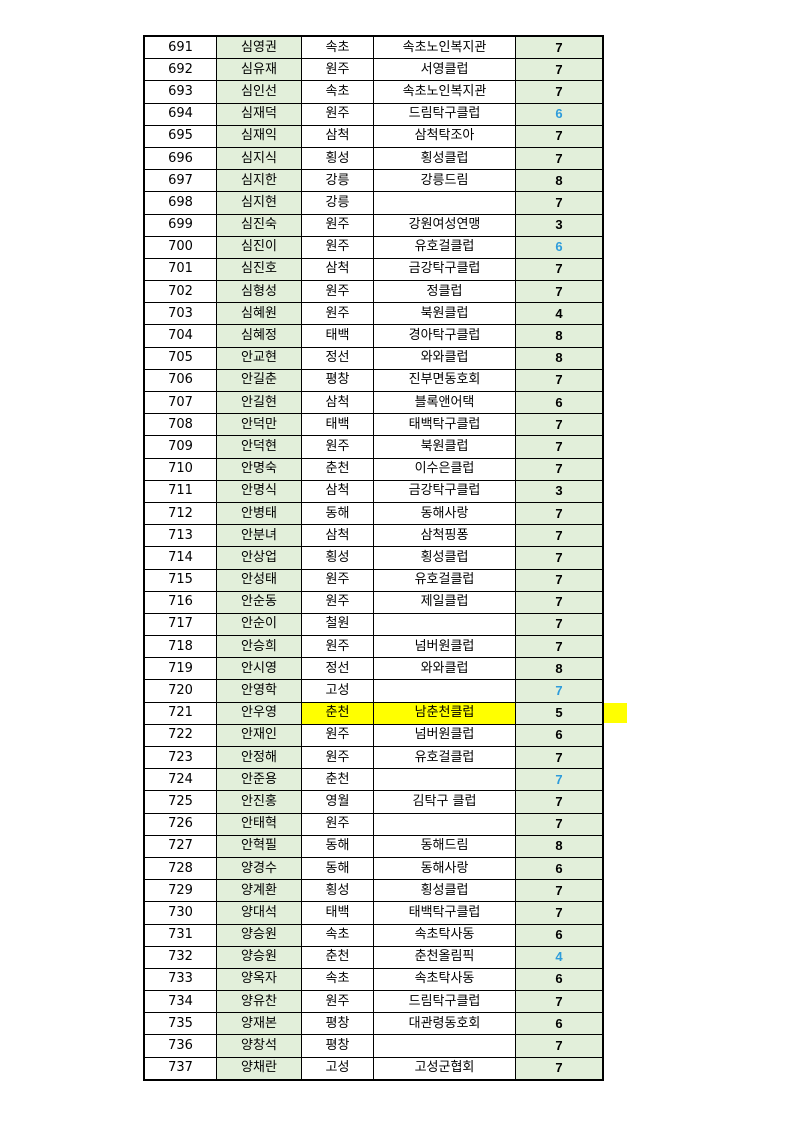 Image resolution: width=793 pixels, height=1122 pixels. What do you see at coordinates (259, 891) in the screenshot?
I see `name-cell: 양계환` at bounding box center [259, 891].